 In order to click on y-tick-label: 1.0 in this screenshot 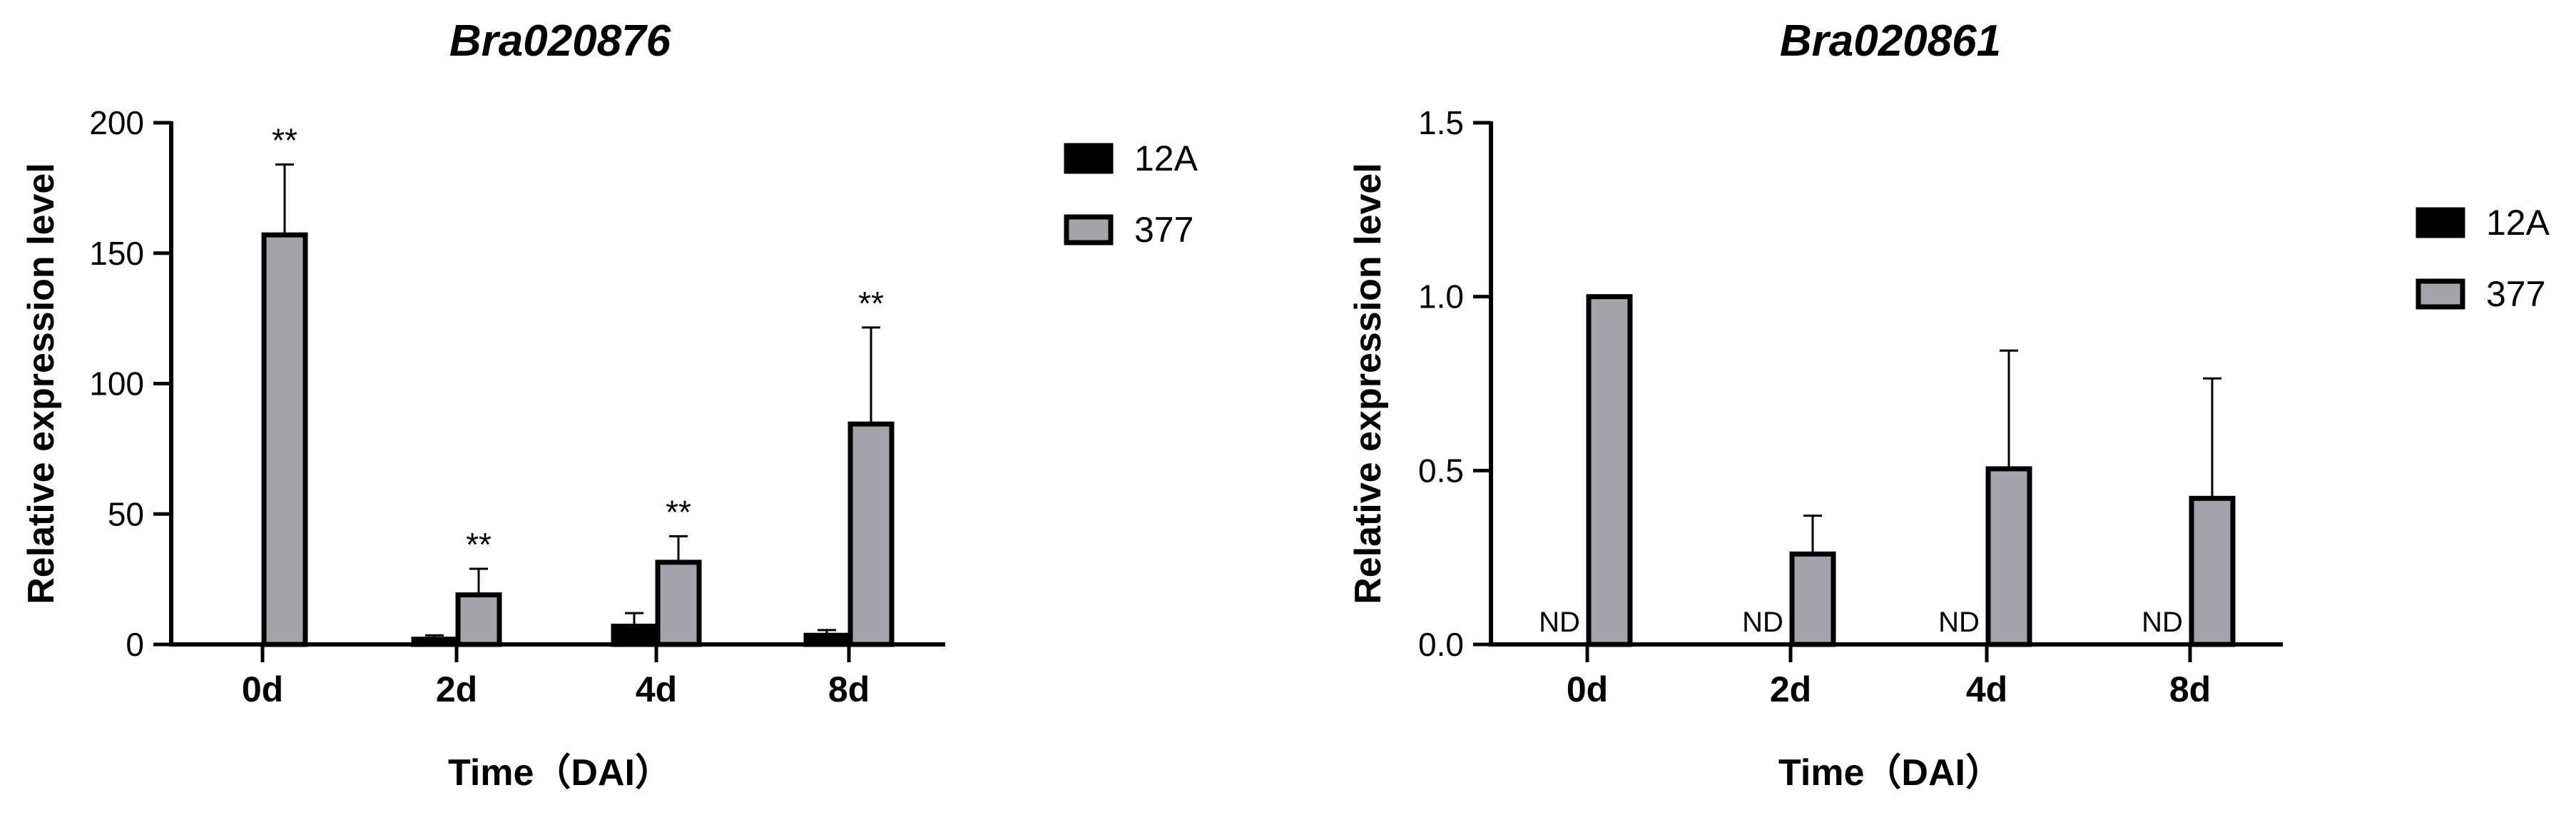, I will do `click(1441, 296)`.